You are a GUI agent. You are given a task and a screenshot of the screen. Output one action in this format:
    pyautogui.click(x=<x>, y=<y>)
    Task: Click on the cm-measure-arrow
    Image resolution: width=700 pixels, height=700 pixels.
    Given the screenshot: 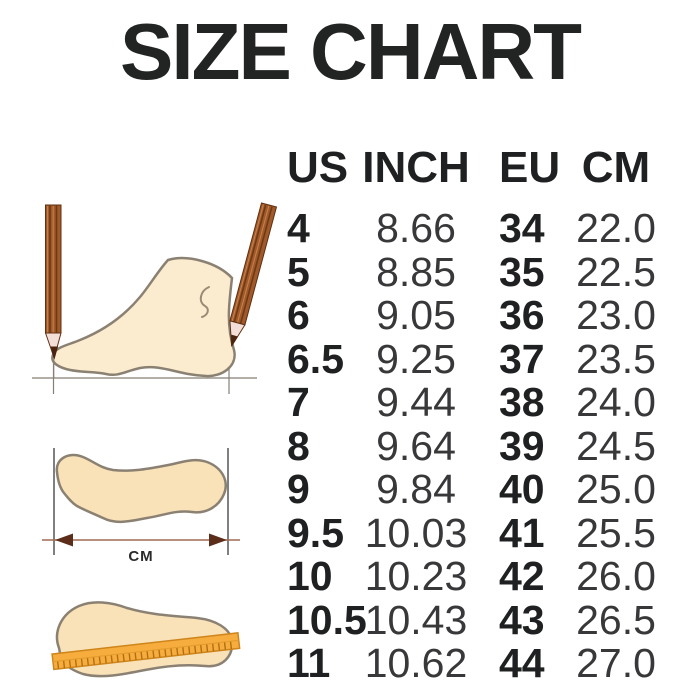 What is the action you would take?
    pyautogui.click(x=141, y=540)
    